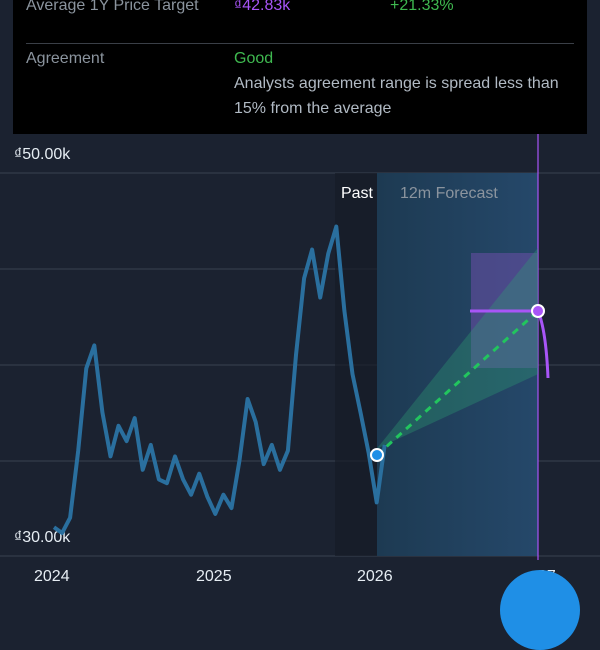 The width and height of the screenshot is (600, 650). I want to click on target-price-dot, so click(538, 311).